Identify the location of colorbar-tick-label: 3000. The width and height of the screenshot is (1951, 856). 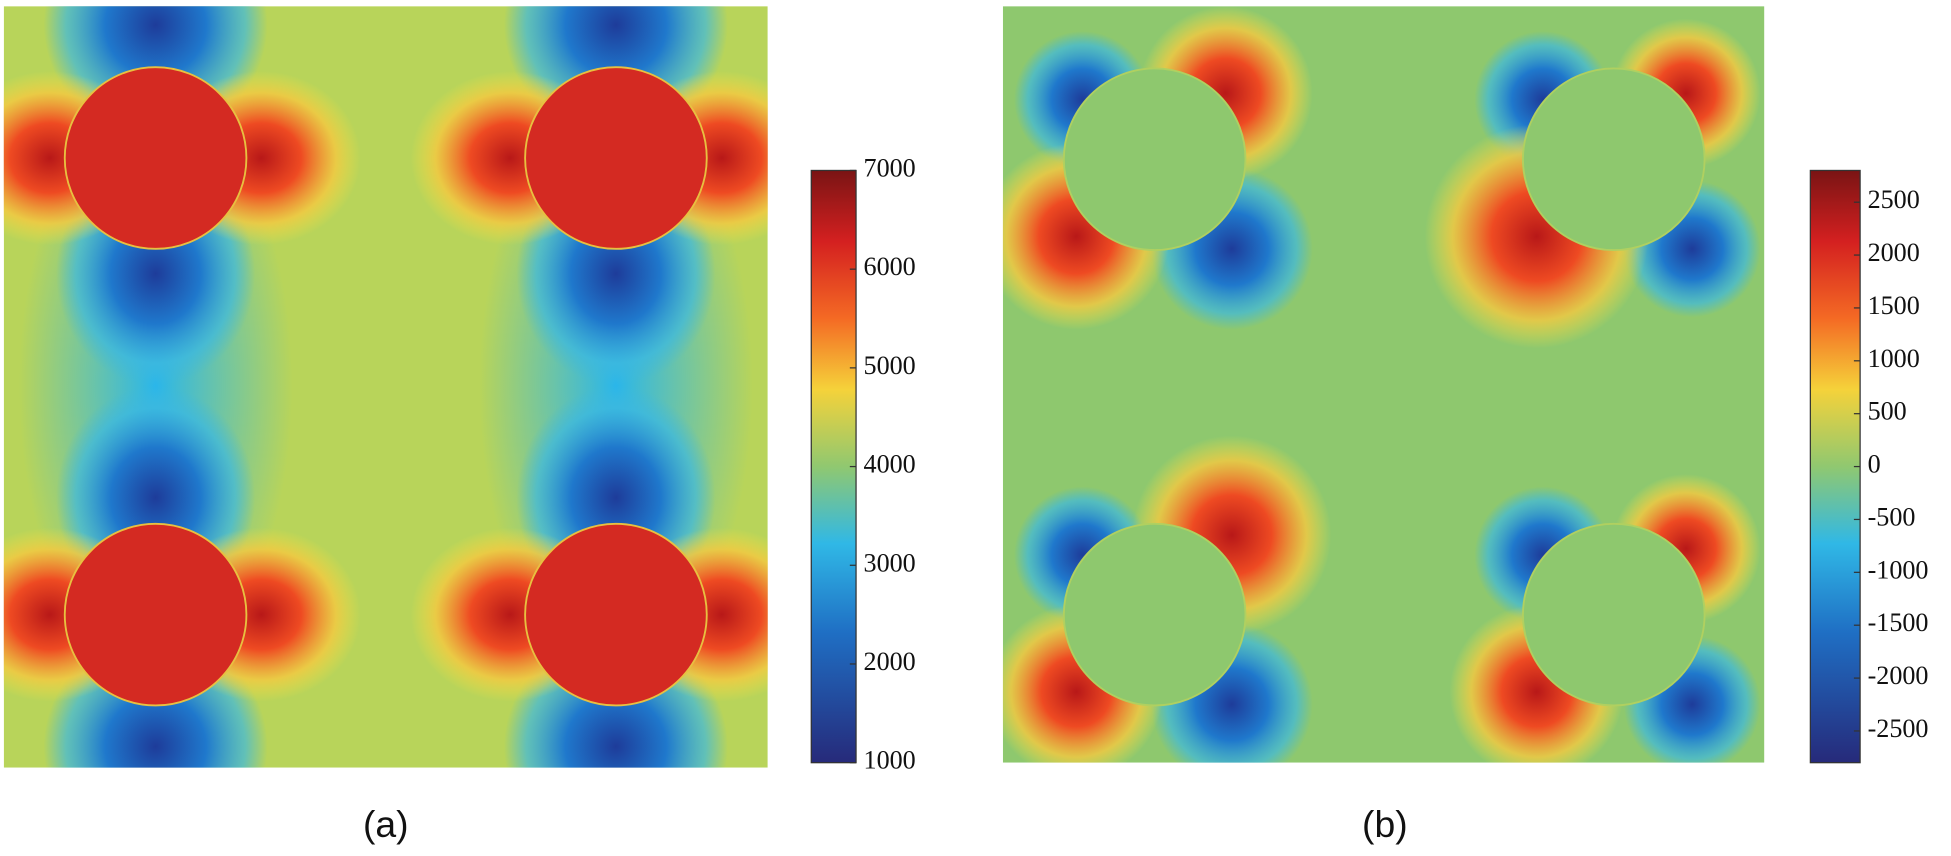
(890, 562).